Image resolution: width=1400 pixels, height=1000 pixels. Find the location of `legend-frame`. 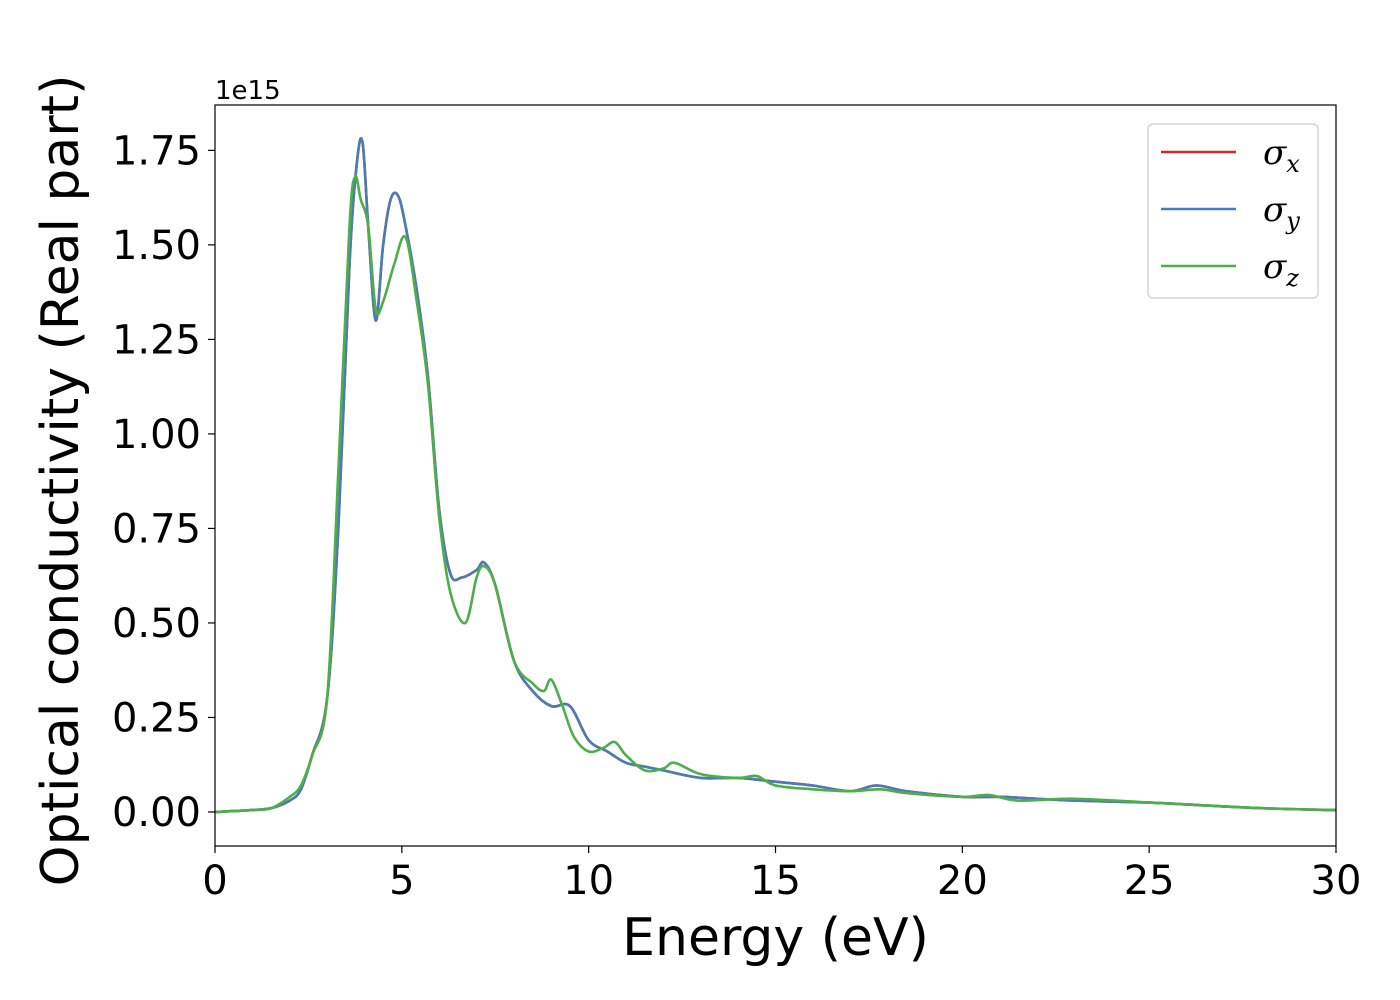

legend-frame is located at coordinates (1233, 211).